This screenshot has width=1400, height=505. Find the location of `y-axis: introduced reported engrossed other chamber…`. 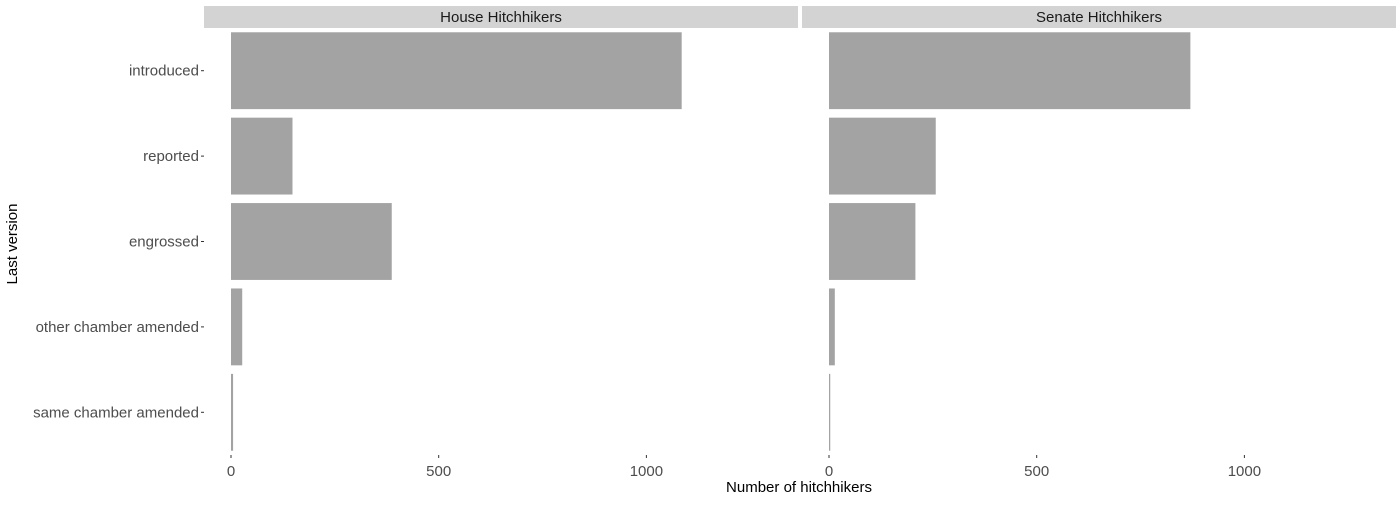

y-axis: introduced reported engrossed other chamber… is located at coordinates (118, 242).